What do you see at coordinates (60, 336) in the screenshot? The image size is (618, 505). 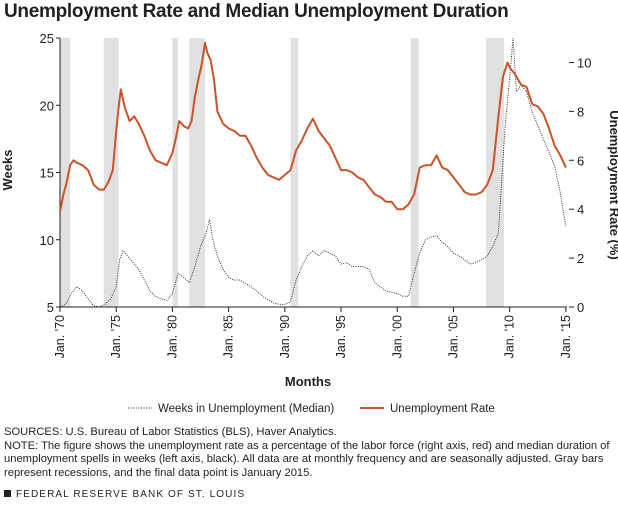 I see `x-tick-label: Jan. '70` at bounding box center [60, 336].